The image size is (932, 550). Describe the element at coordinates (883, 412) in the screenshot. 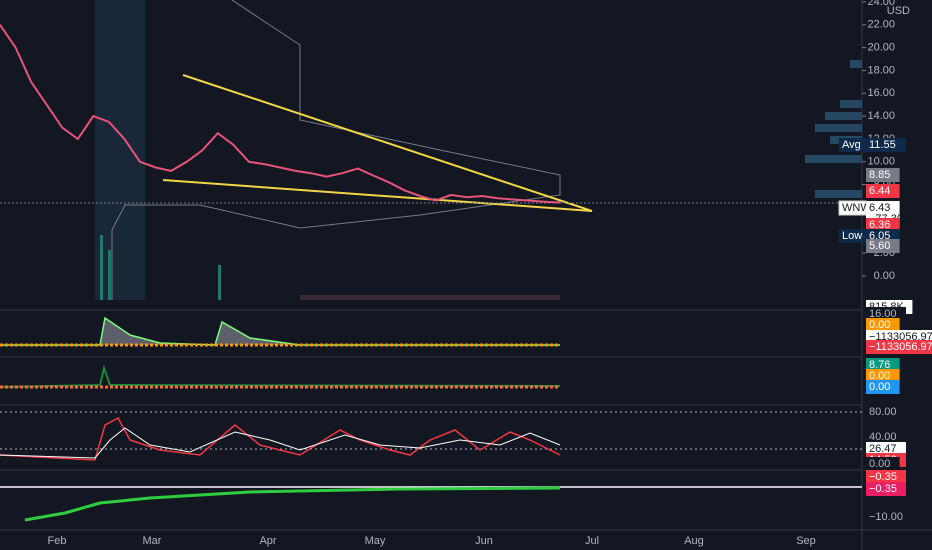

I see `badge-label: 80.00` at that location.